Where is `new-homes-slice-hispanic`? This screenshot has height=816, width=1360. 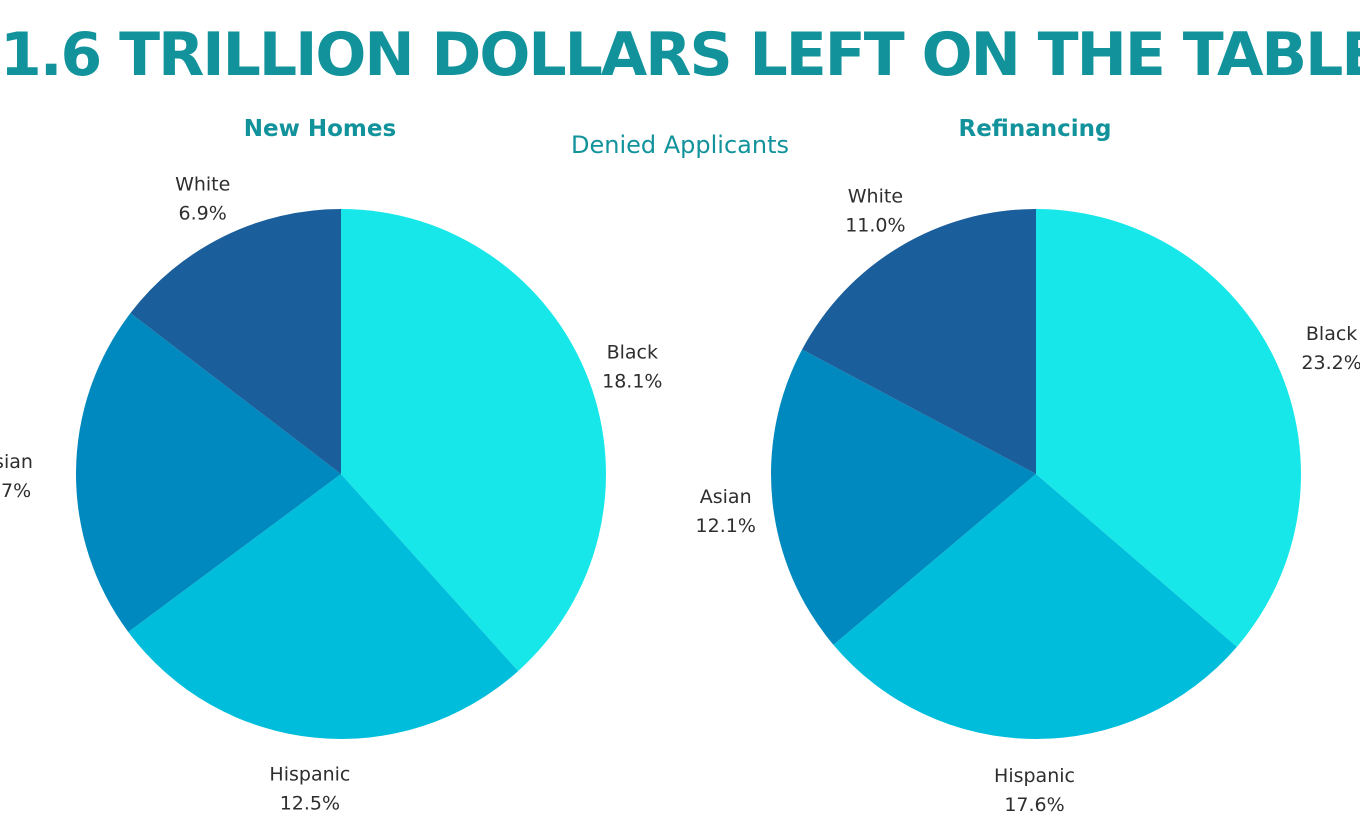
new-homes-slice-hispanic is located at coordinates (323, 606).